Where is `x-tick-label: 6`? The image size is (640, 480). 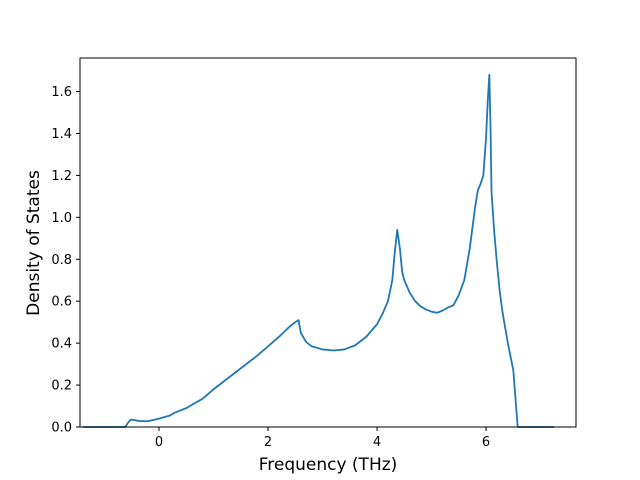
x-tick-label: 6 is located at coordinates (486, 442).